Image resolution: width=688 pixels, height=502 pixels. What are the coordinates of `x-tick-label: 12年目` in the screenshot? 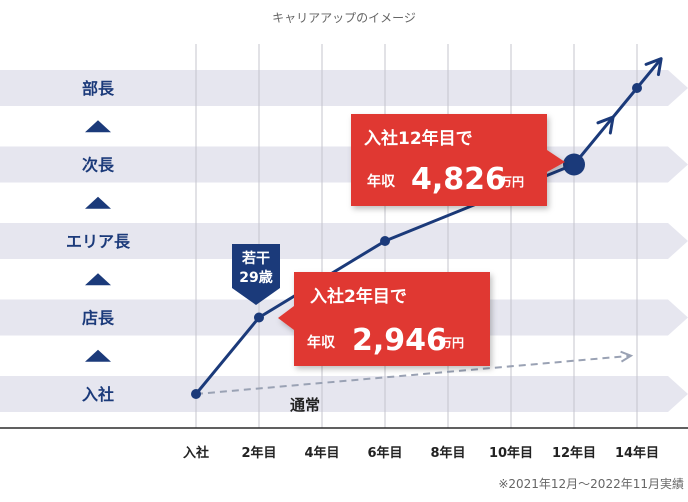 It's located at (574, 453).